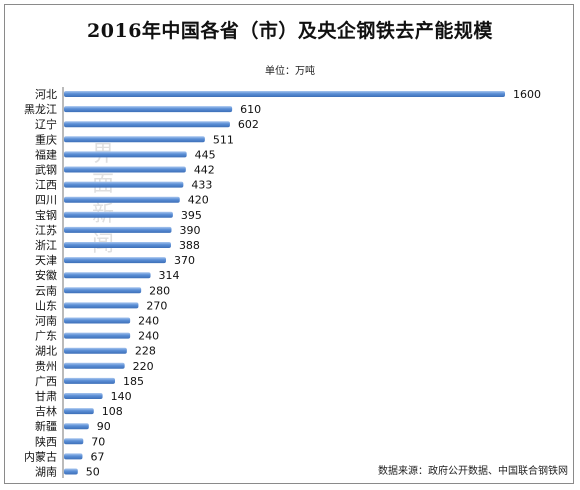 The height and width of the screenshot is (490, 580). I want to click on value-label: 50, so click(93, 472).